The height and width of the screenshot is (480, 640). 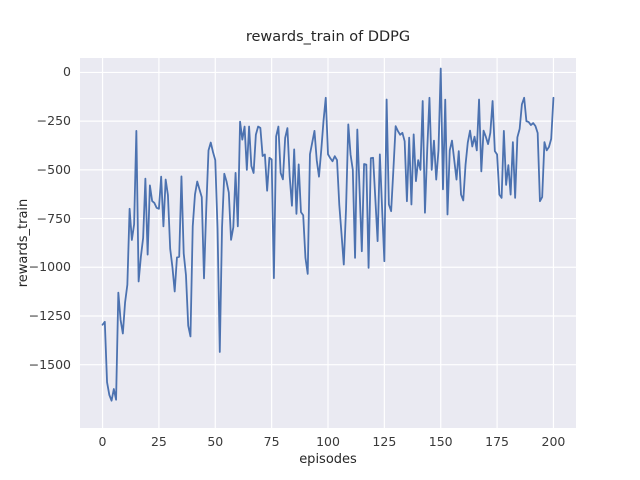 What do you see at coordinates (102, 441) in the screenshot?
I see `x-tick-label: 0` at bounding box center [102, 441].